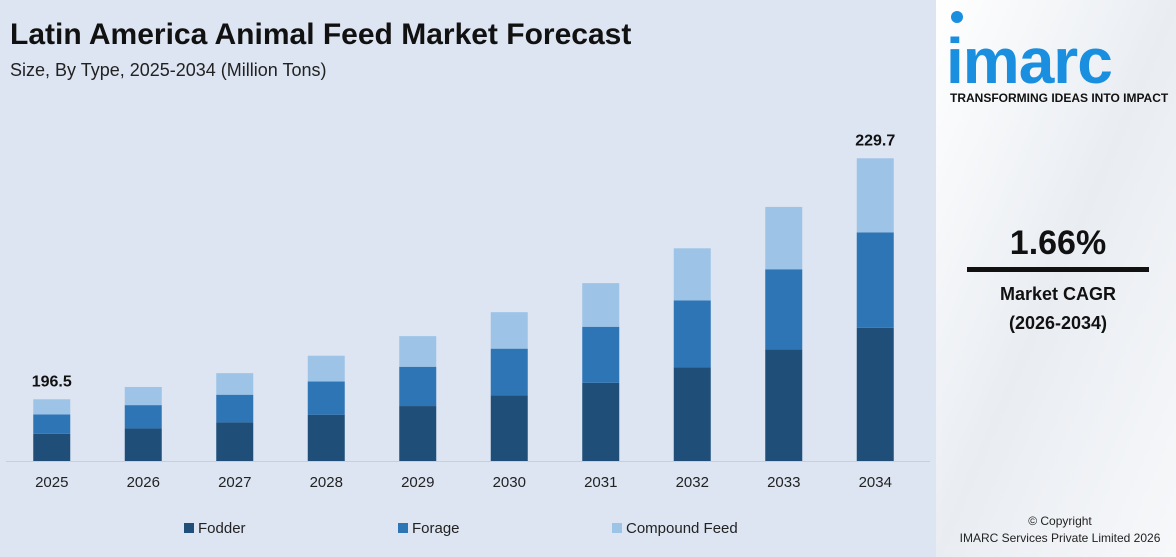  What do you see at coordinates (682, 528) in the screenshot?
I see `legend-label: Compound Feed` at bounding box center [682, 528].